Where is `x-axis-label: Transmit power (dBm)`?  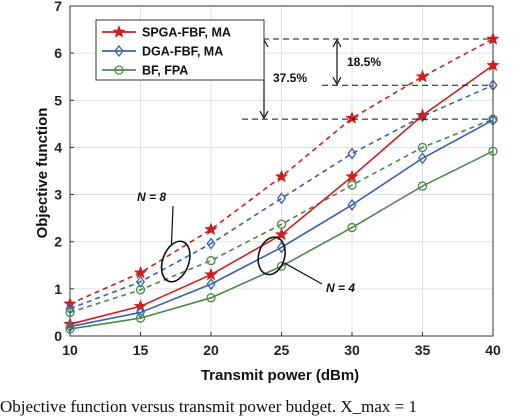 x-axis-label: Transmit power (dBm) is located at coordinates (280, 375).